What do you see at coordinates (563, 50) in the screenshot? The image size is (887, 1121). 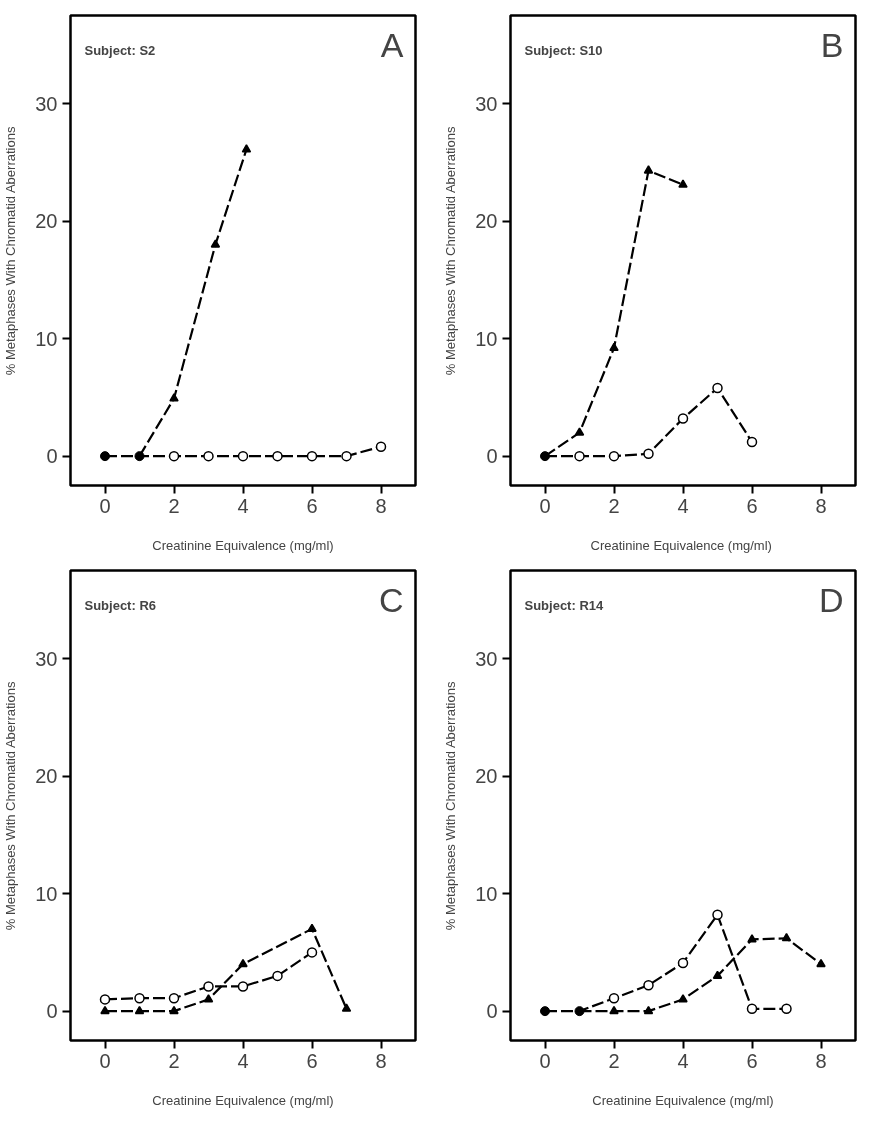 I see `annotation: Subject: S10` at bounding box center [563, 50].